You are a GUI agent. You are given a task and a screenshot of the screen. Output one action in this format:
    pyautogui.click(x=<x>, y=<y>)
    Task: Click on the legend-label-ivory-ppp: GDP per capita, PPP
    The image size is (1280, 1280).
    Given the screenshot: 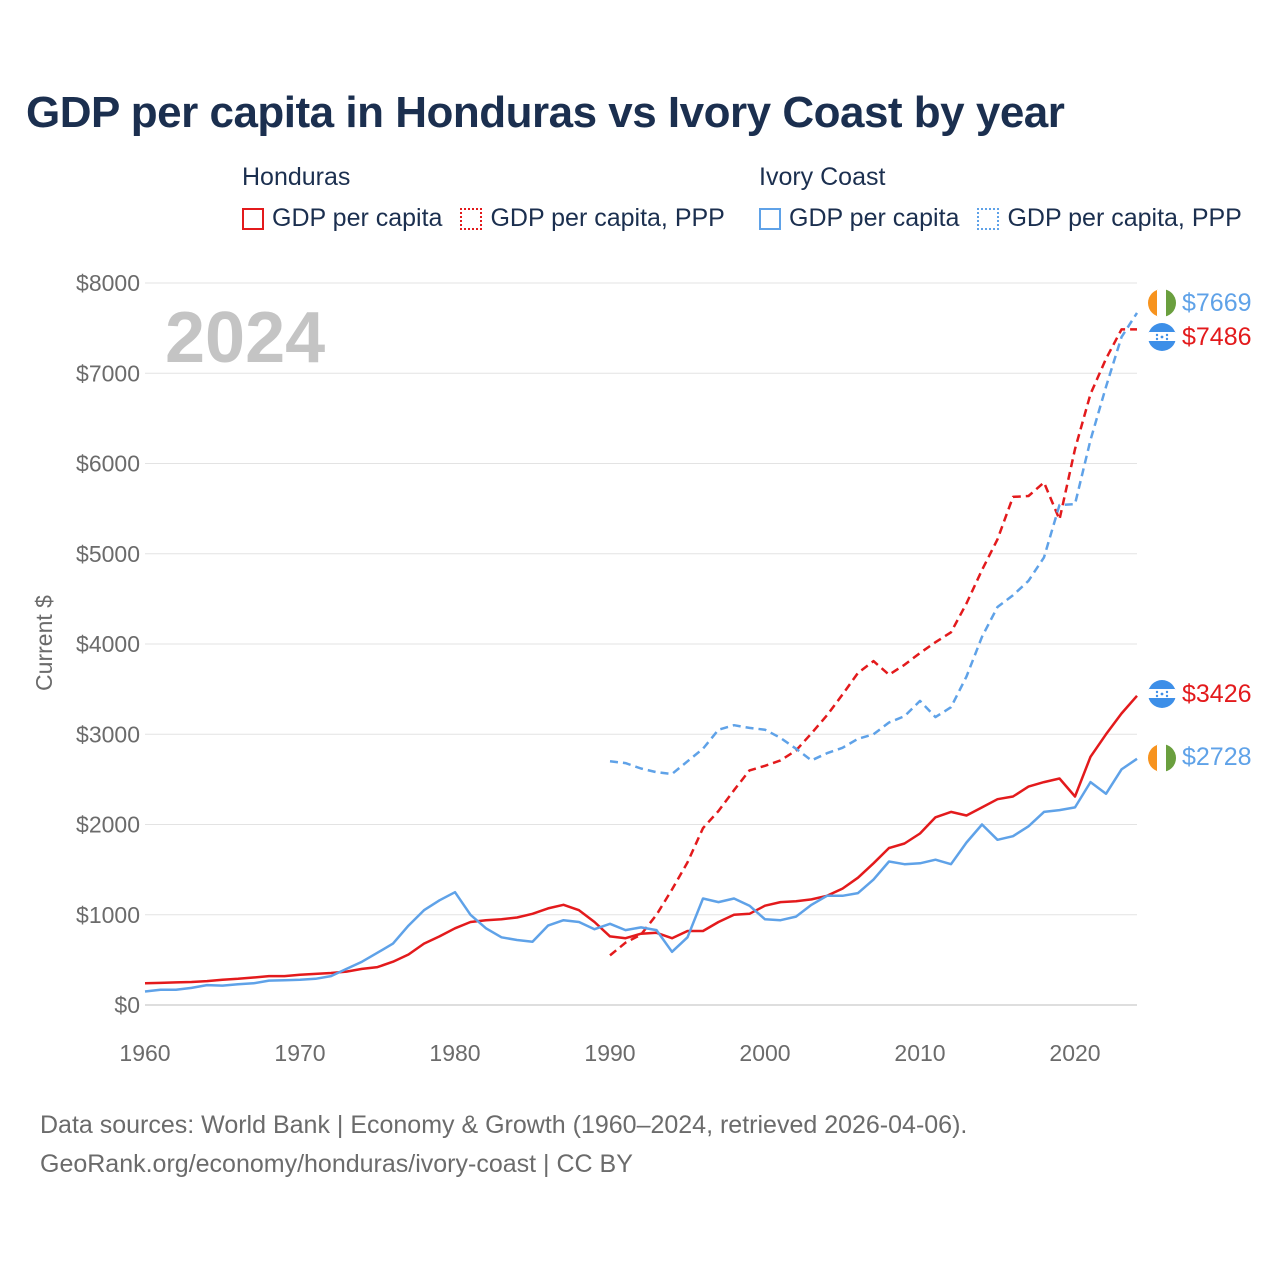 What is the action you would take?
    pyautogui.click(x=1124, y=218)
    